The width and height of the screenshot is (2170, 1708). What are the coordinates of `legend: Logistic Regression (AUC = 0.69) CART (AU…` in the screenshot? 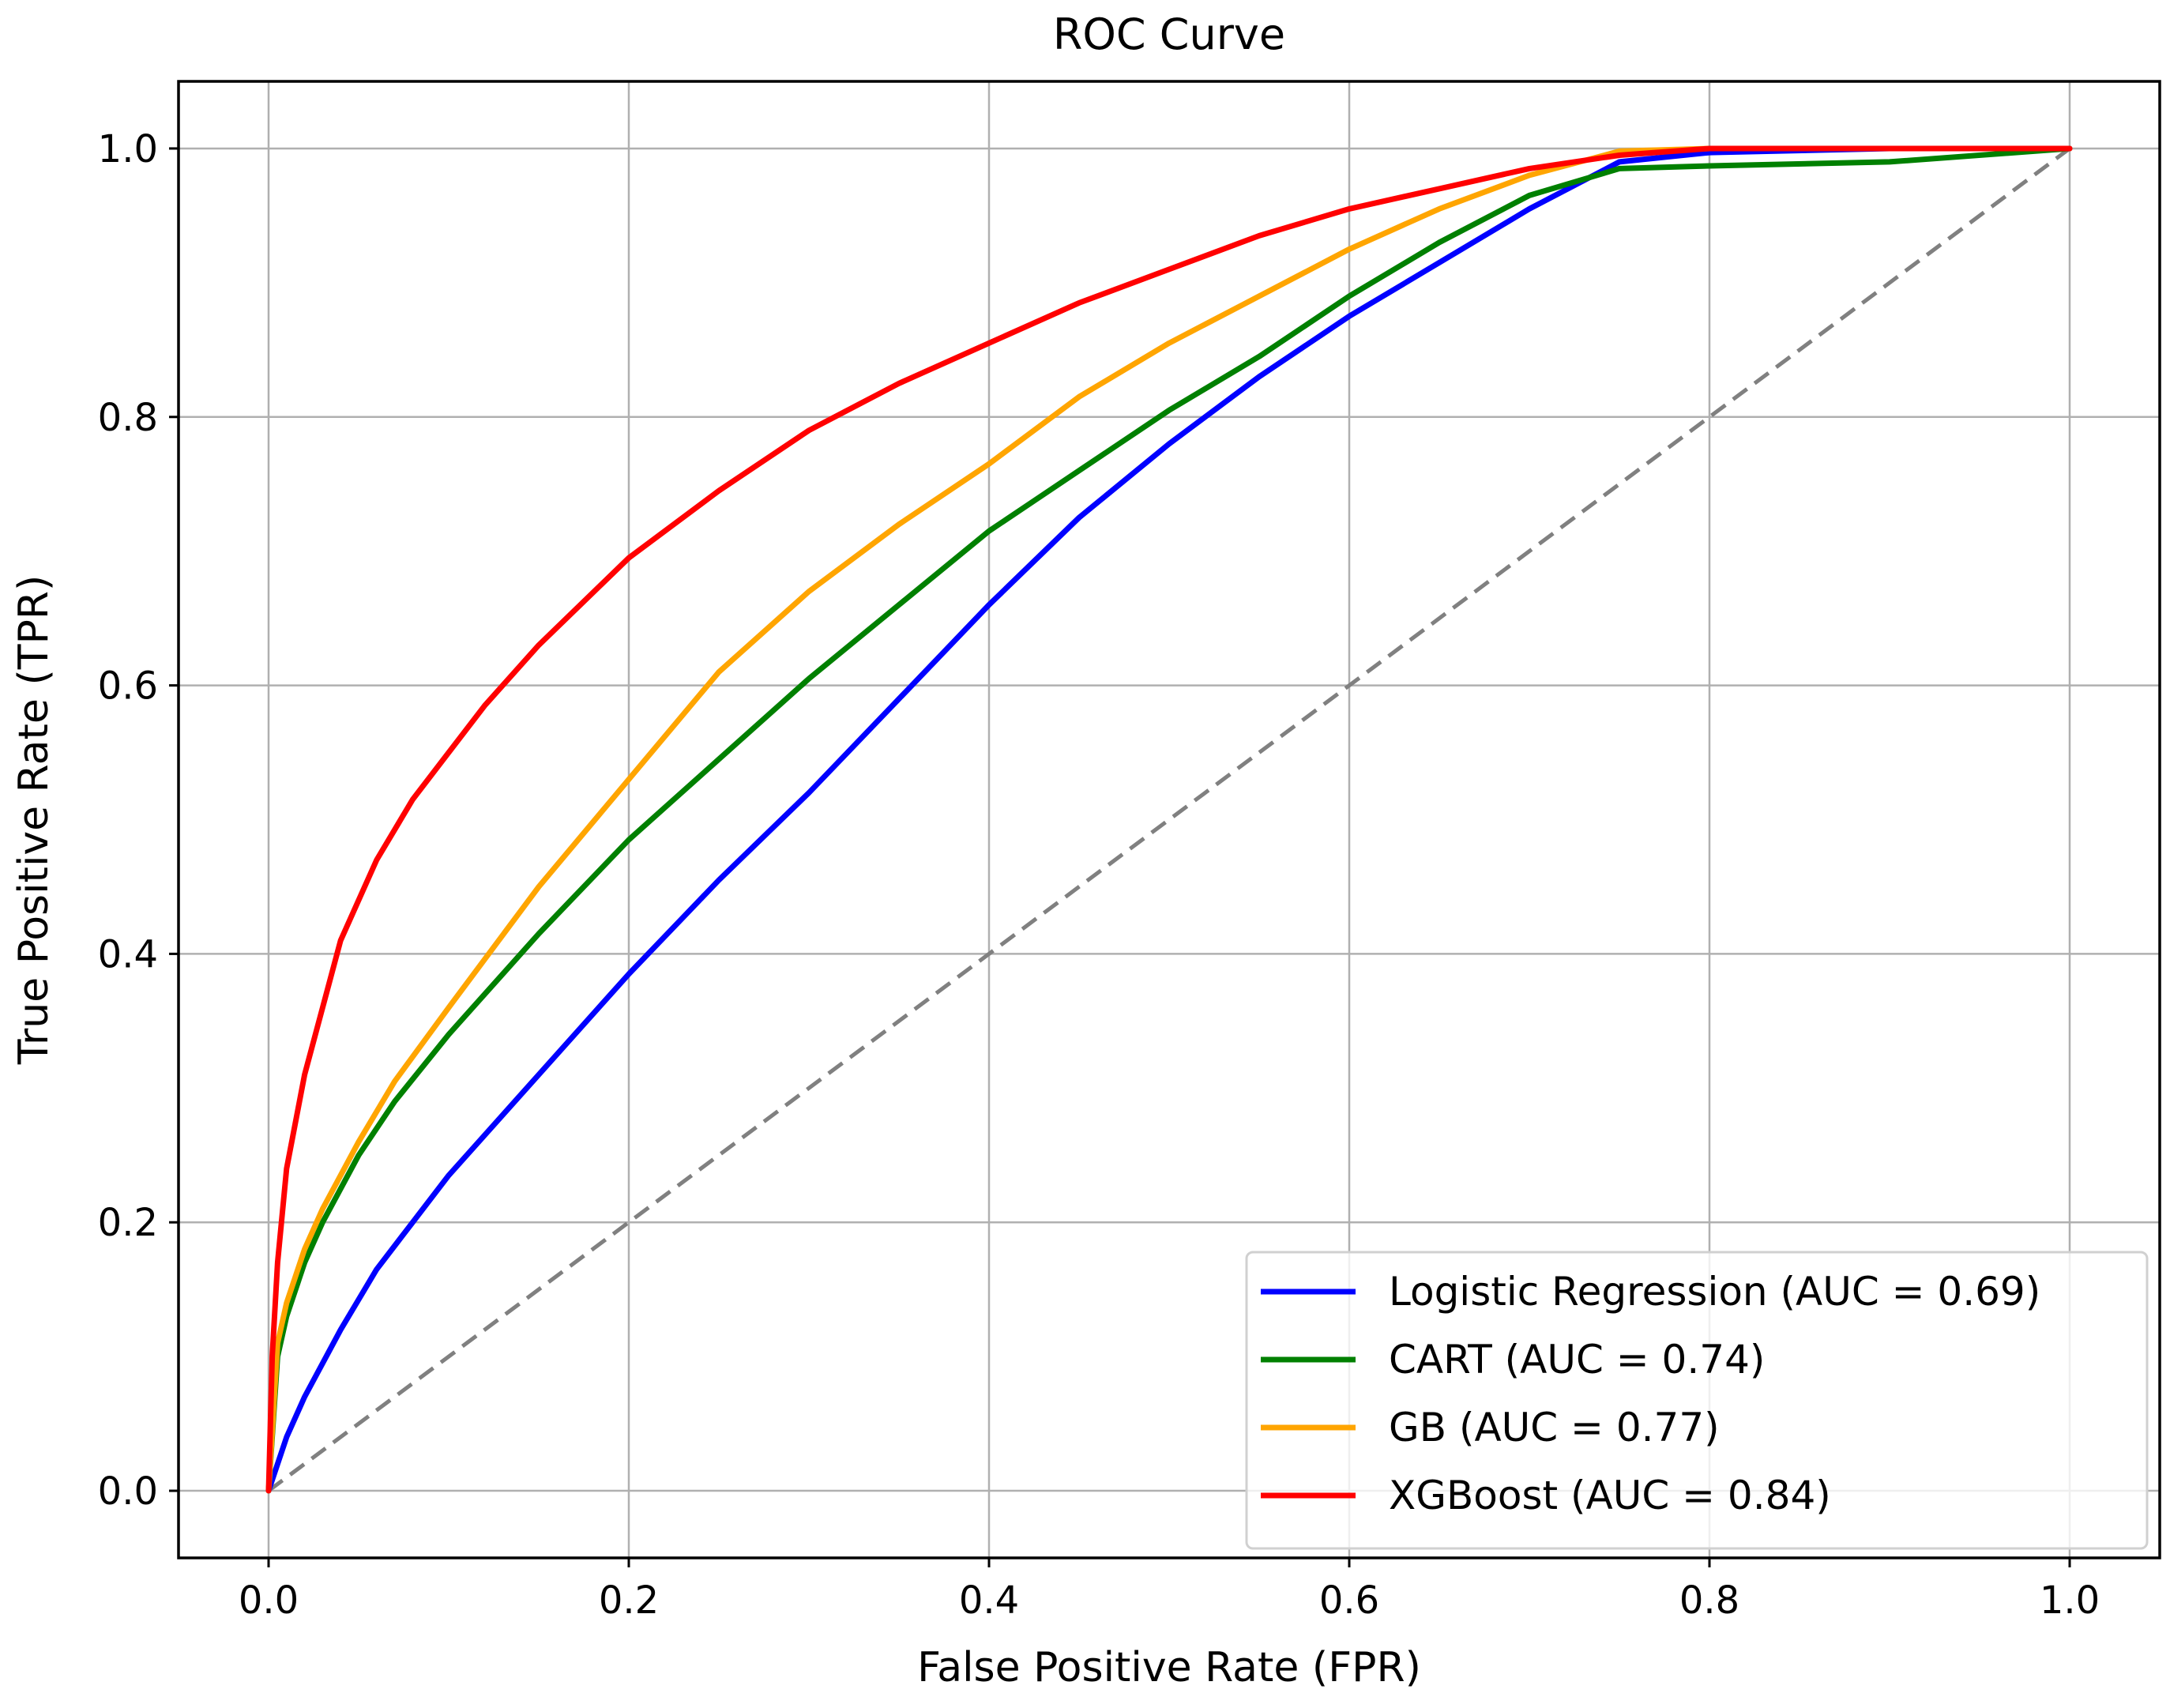 It's located at (1697, 1400).